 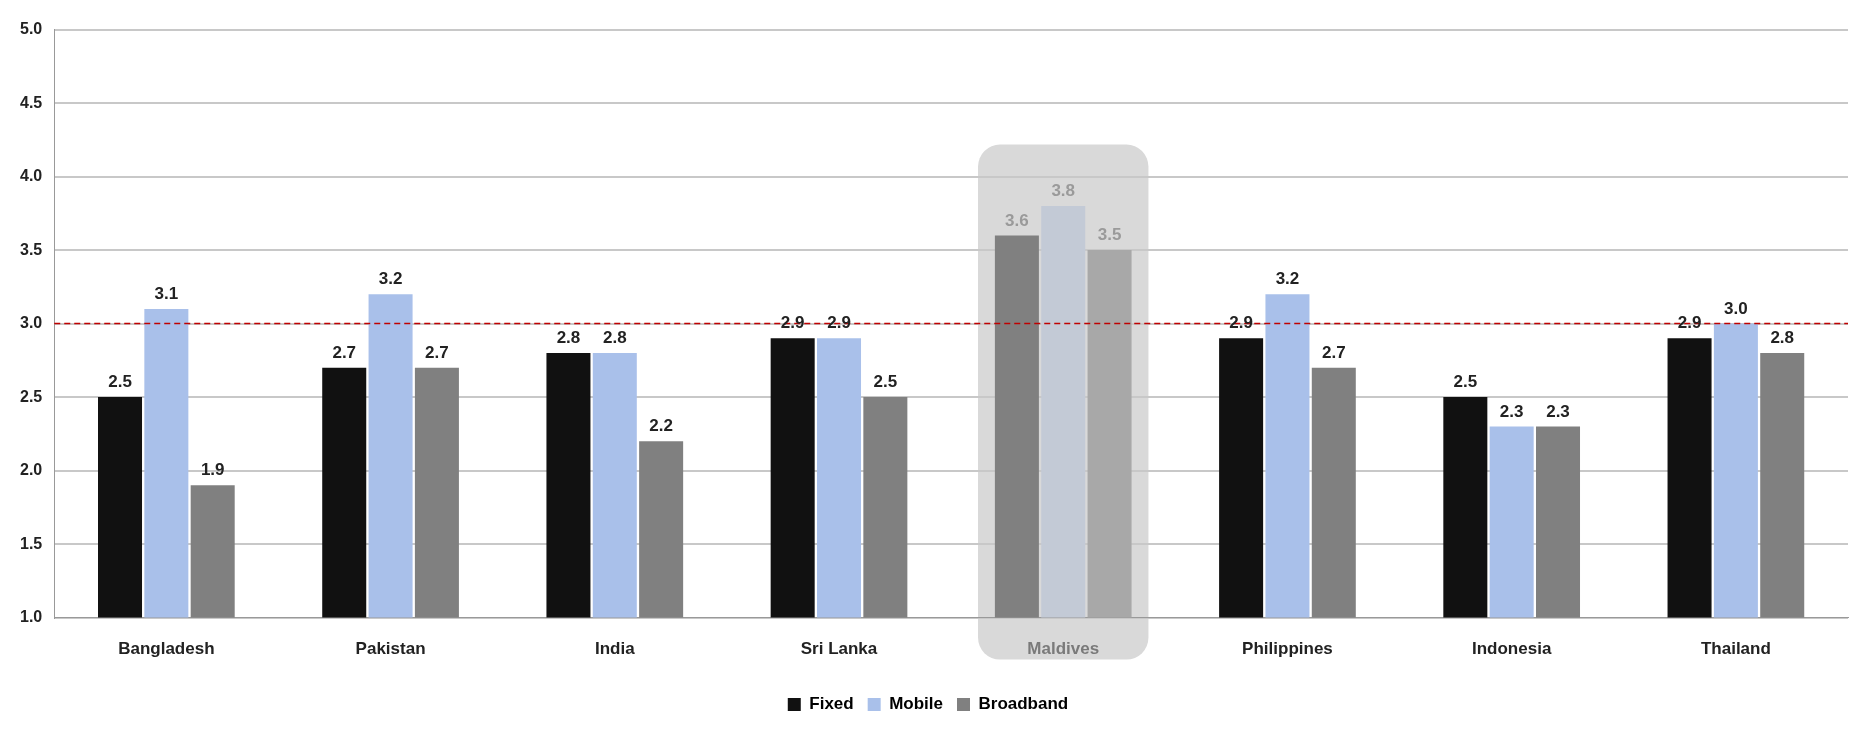 I want to click on y-tick-label: 4.0, so click(x=31, y=176).